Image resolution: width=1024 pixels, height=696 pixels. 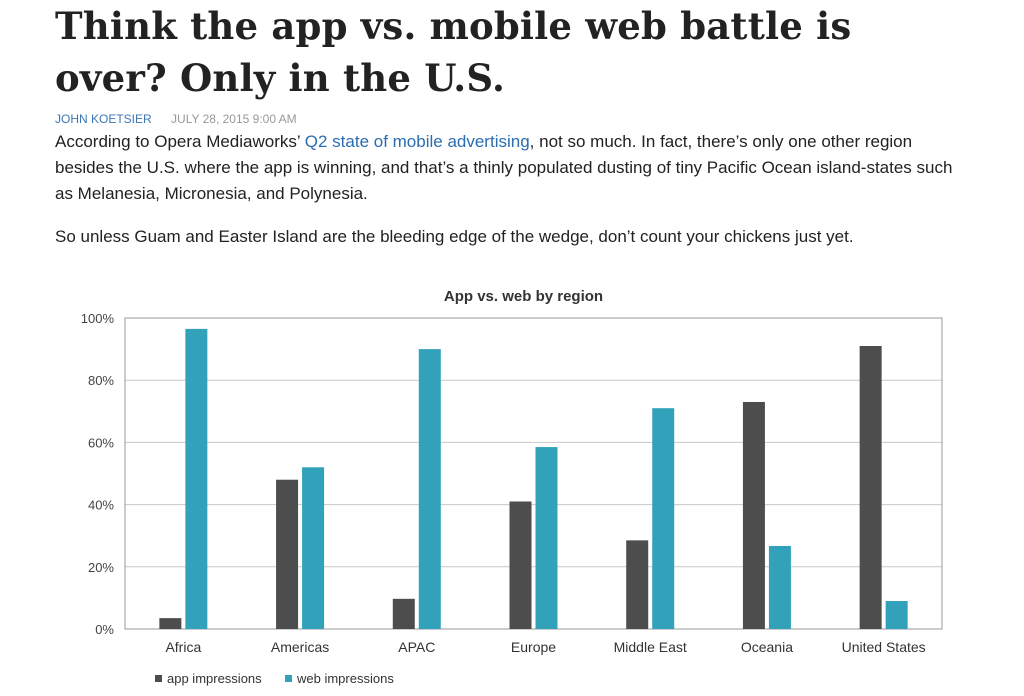 What do you see at coordinates (884, 647) in the screenshot?
I see `x-tick-label: United States` at bounding box center [884, 647].